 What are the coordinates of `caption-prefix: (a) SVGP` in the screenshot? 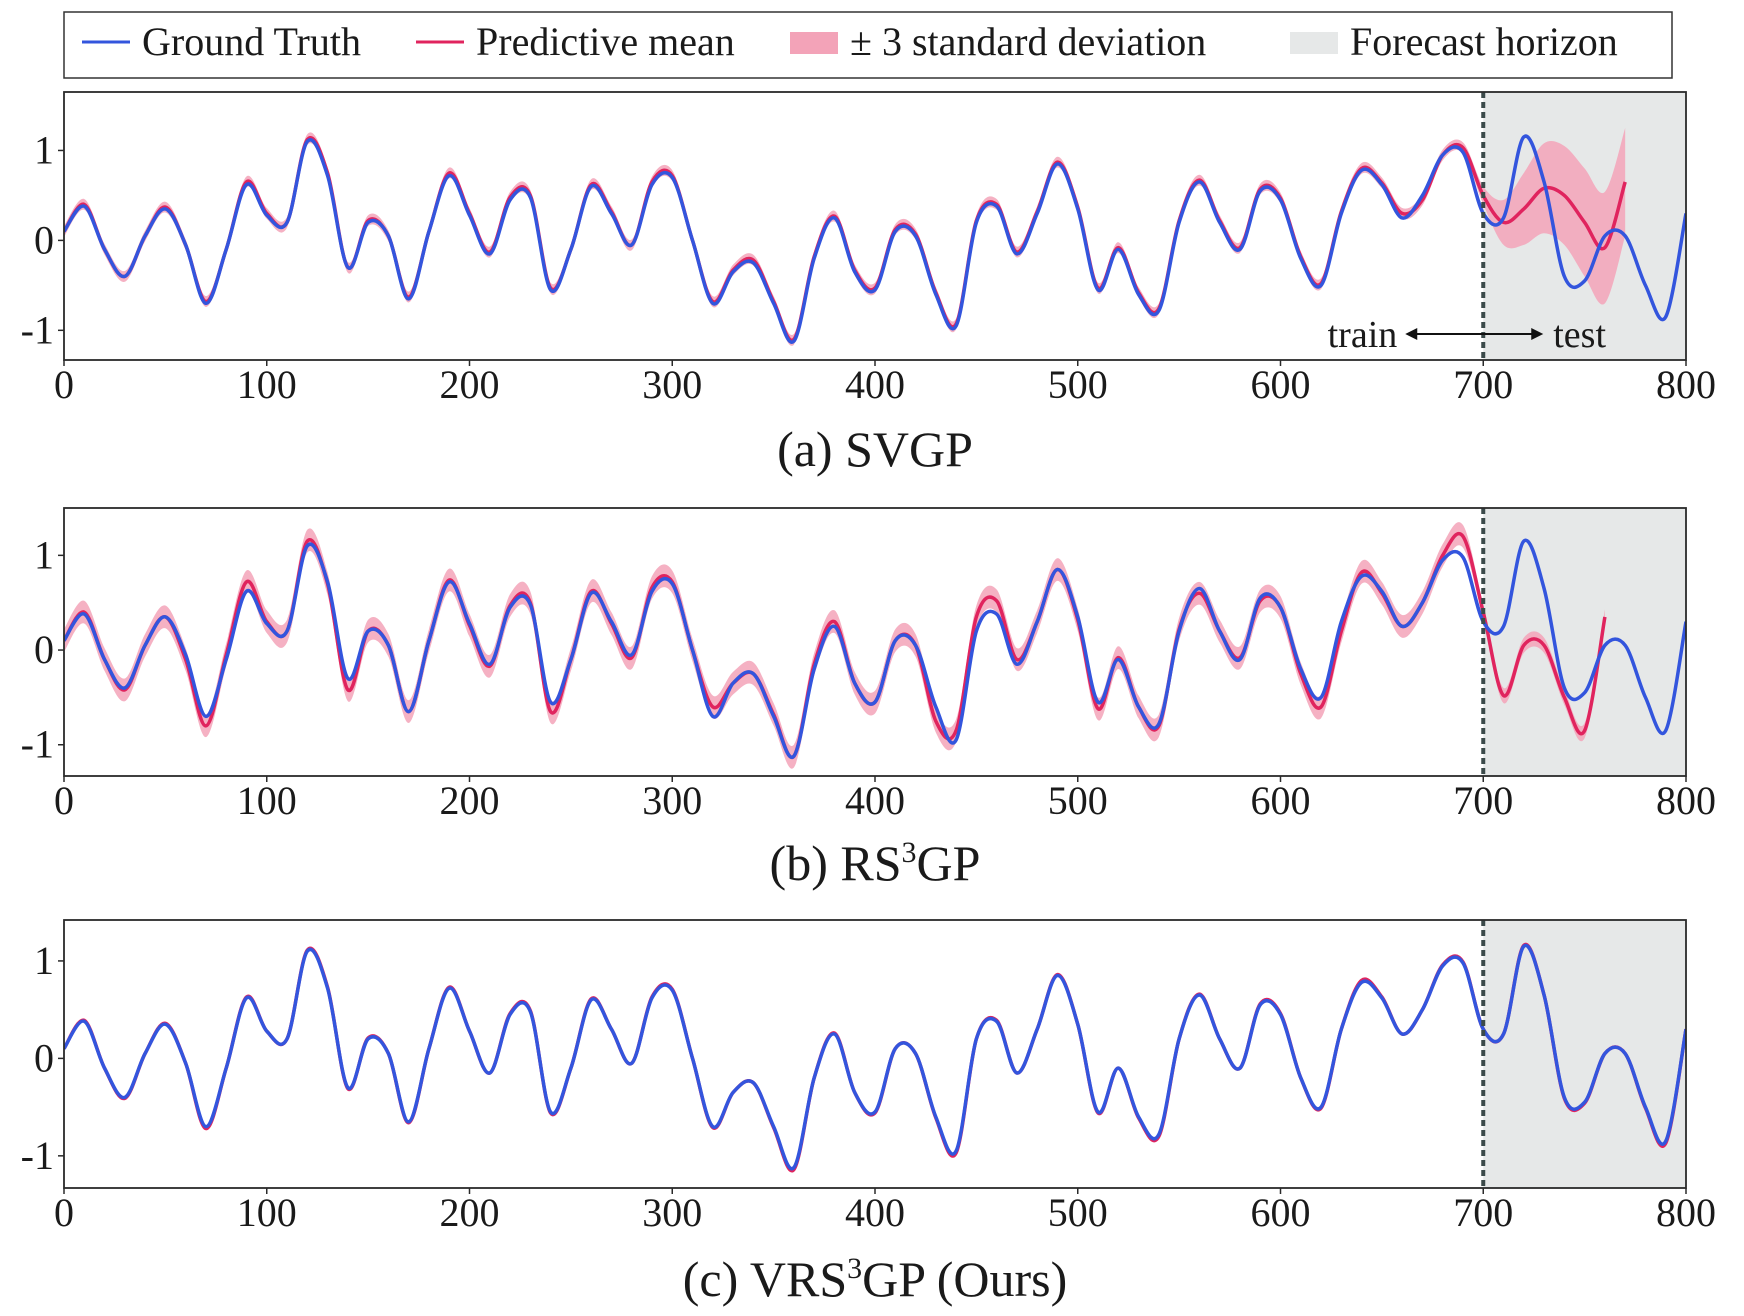 It's located at (875, 449).